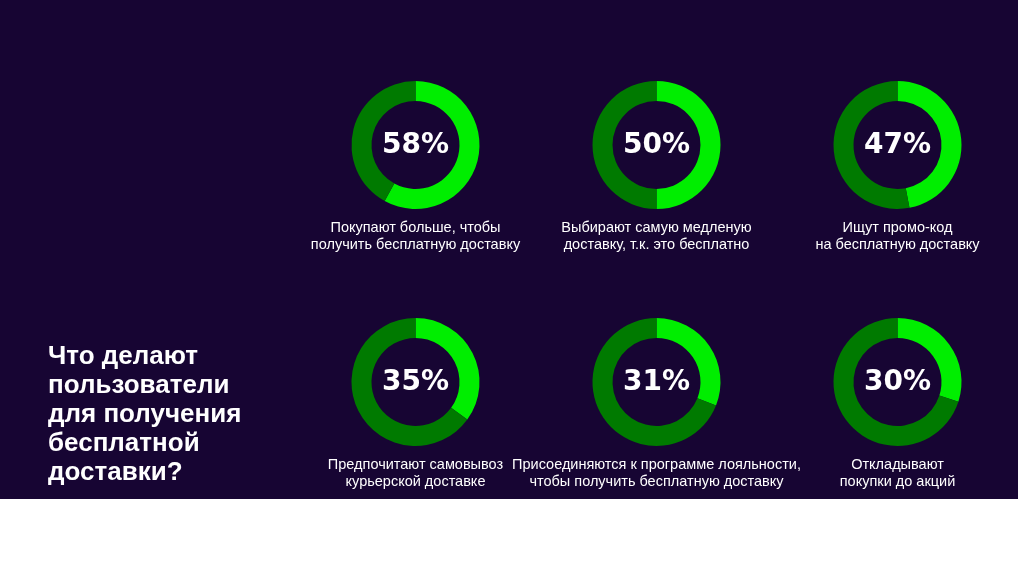 The height and width of the screenshot is (576, 1024). I want to click on text: Покупают больше, чтобы получить бесплатную доставку, so click(415, 235).